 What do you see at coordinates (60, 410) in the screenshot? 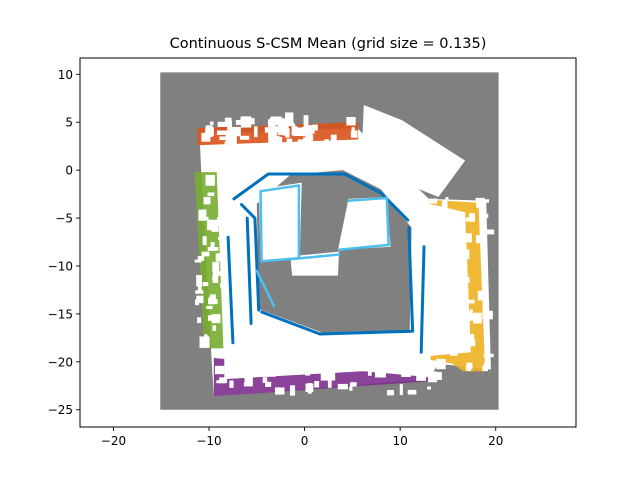
I see `y-tick-label: −25` at bounding box center [60, 410].